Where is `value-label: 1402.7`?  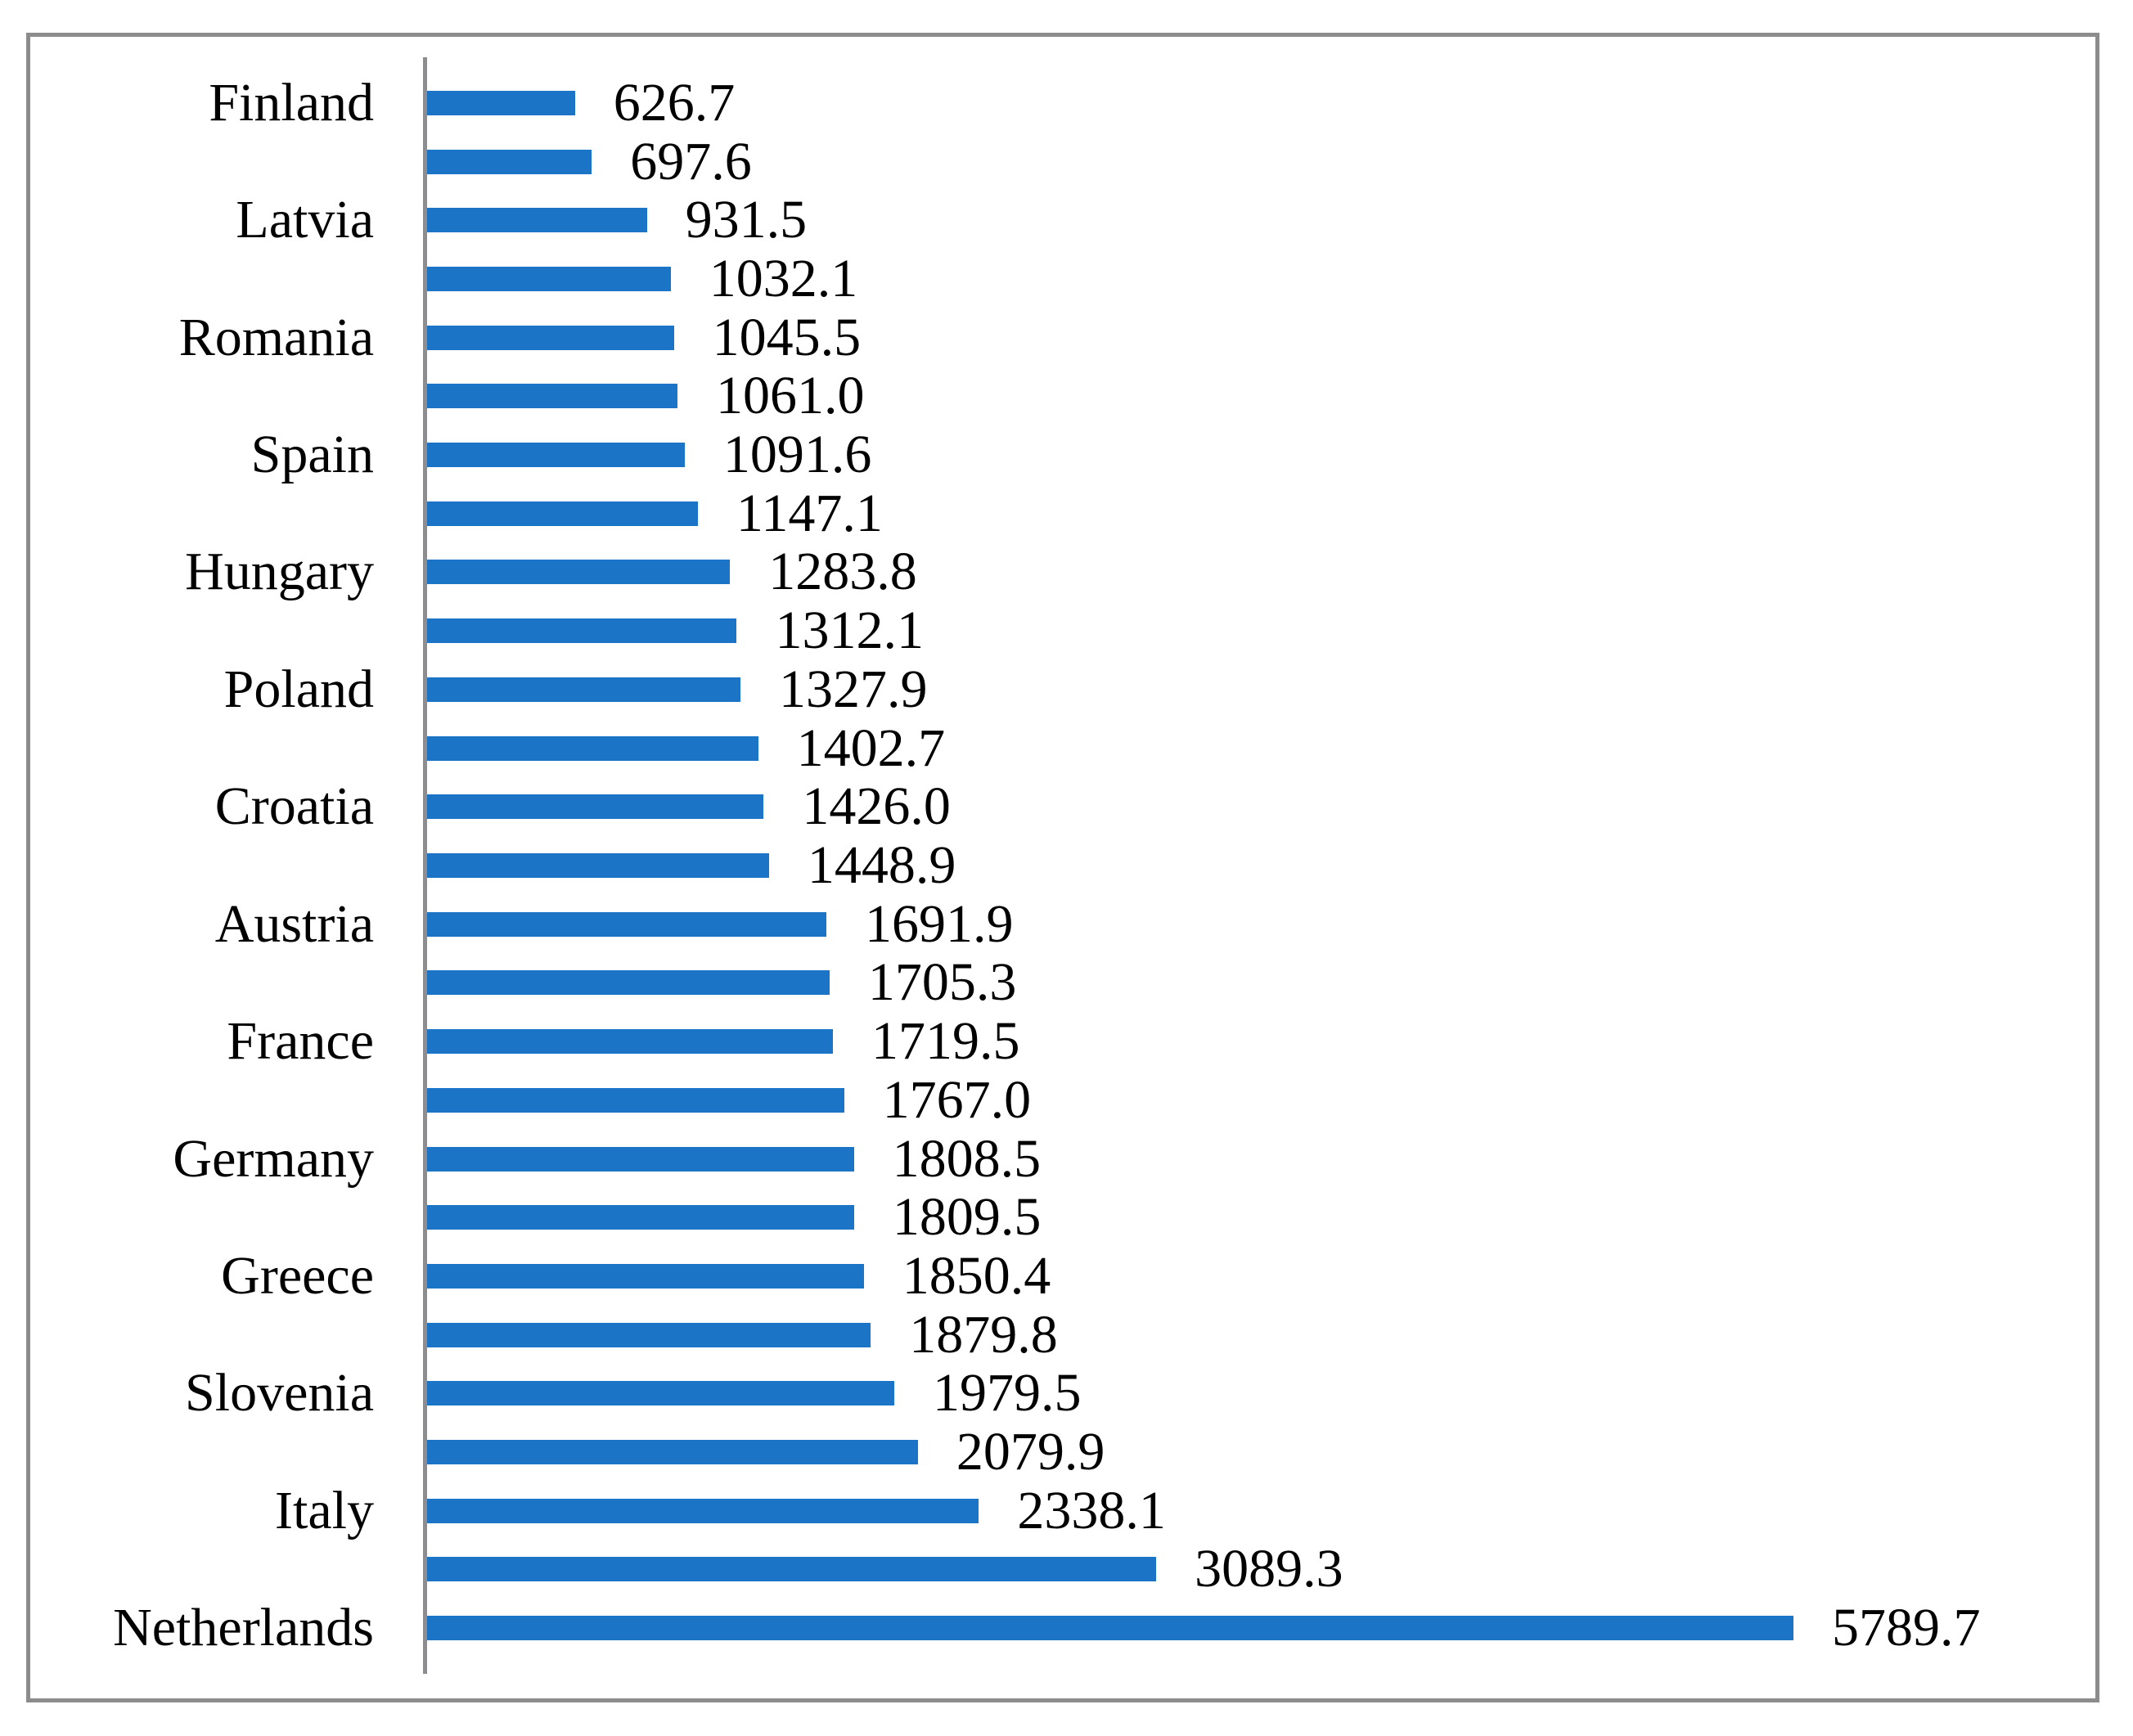
value-label: 1402.7 is located at coordinates (871, 747).